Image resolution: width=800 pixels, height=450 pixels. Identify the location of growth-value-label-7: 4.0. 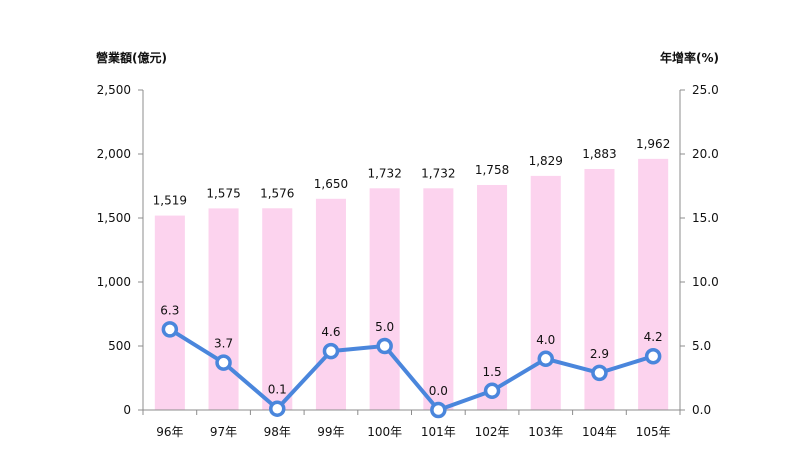
(545, 340).